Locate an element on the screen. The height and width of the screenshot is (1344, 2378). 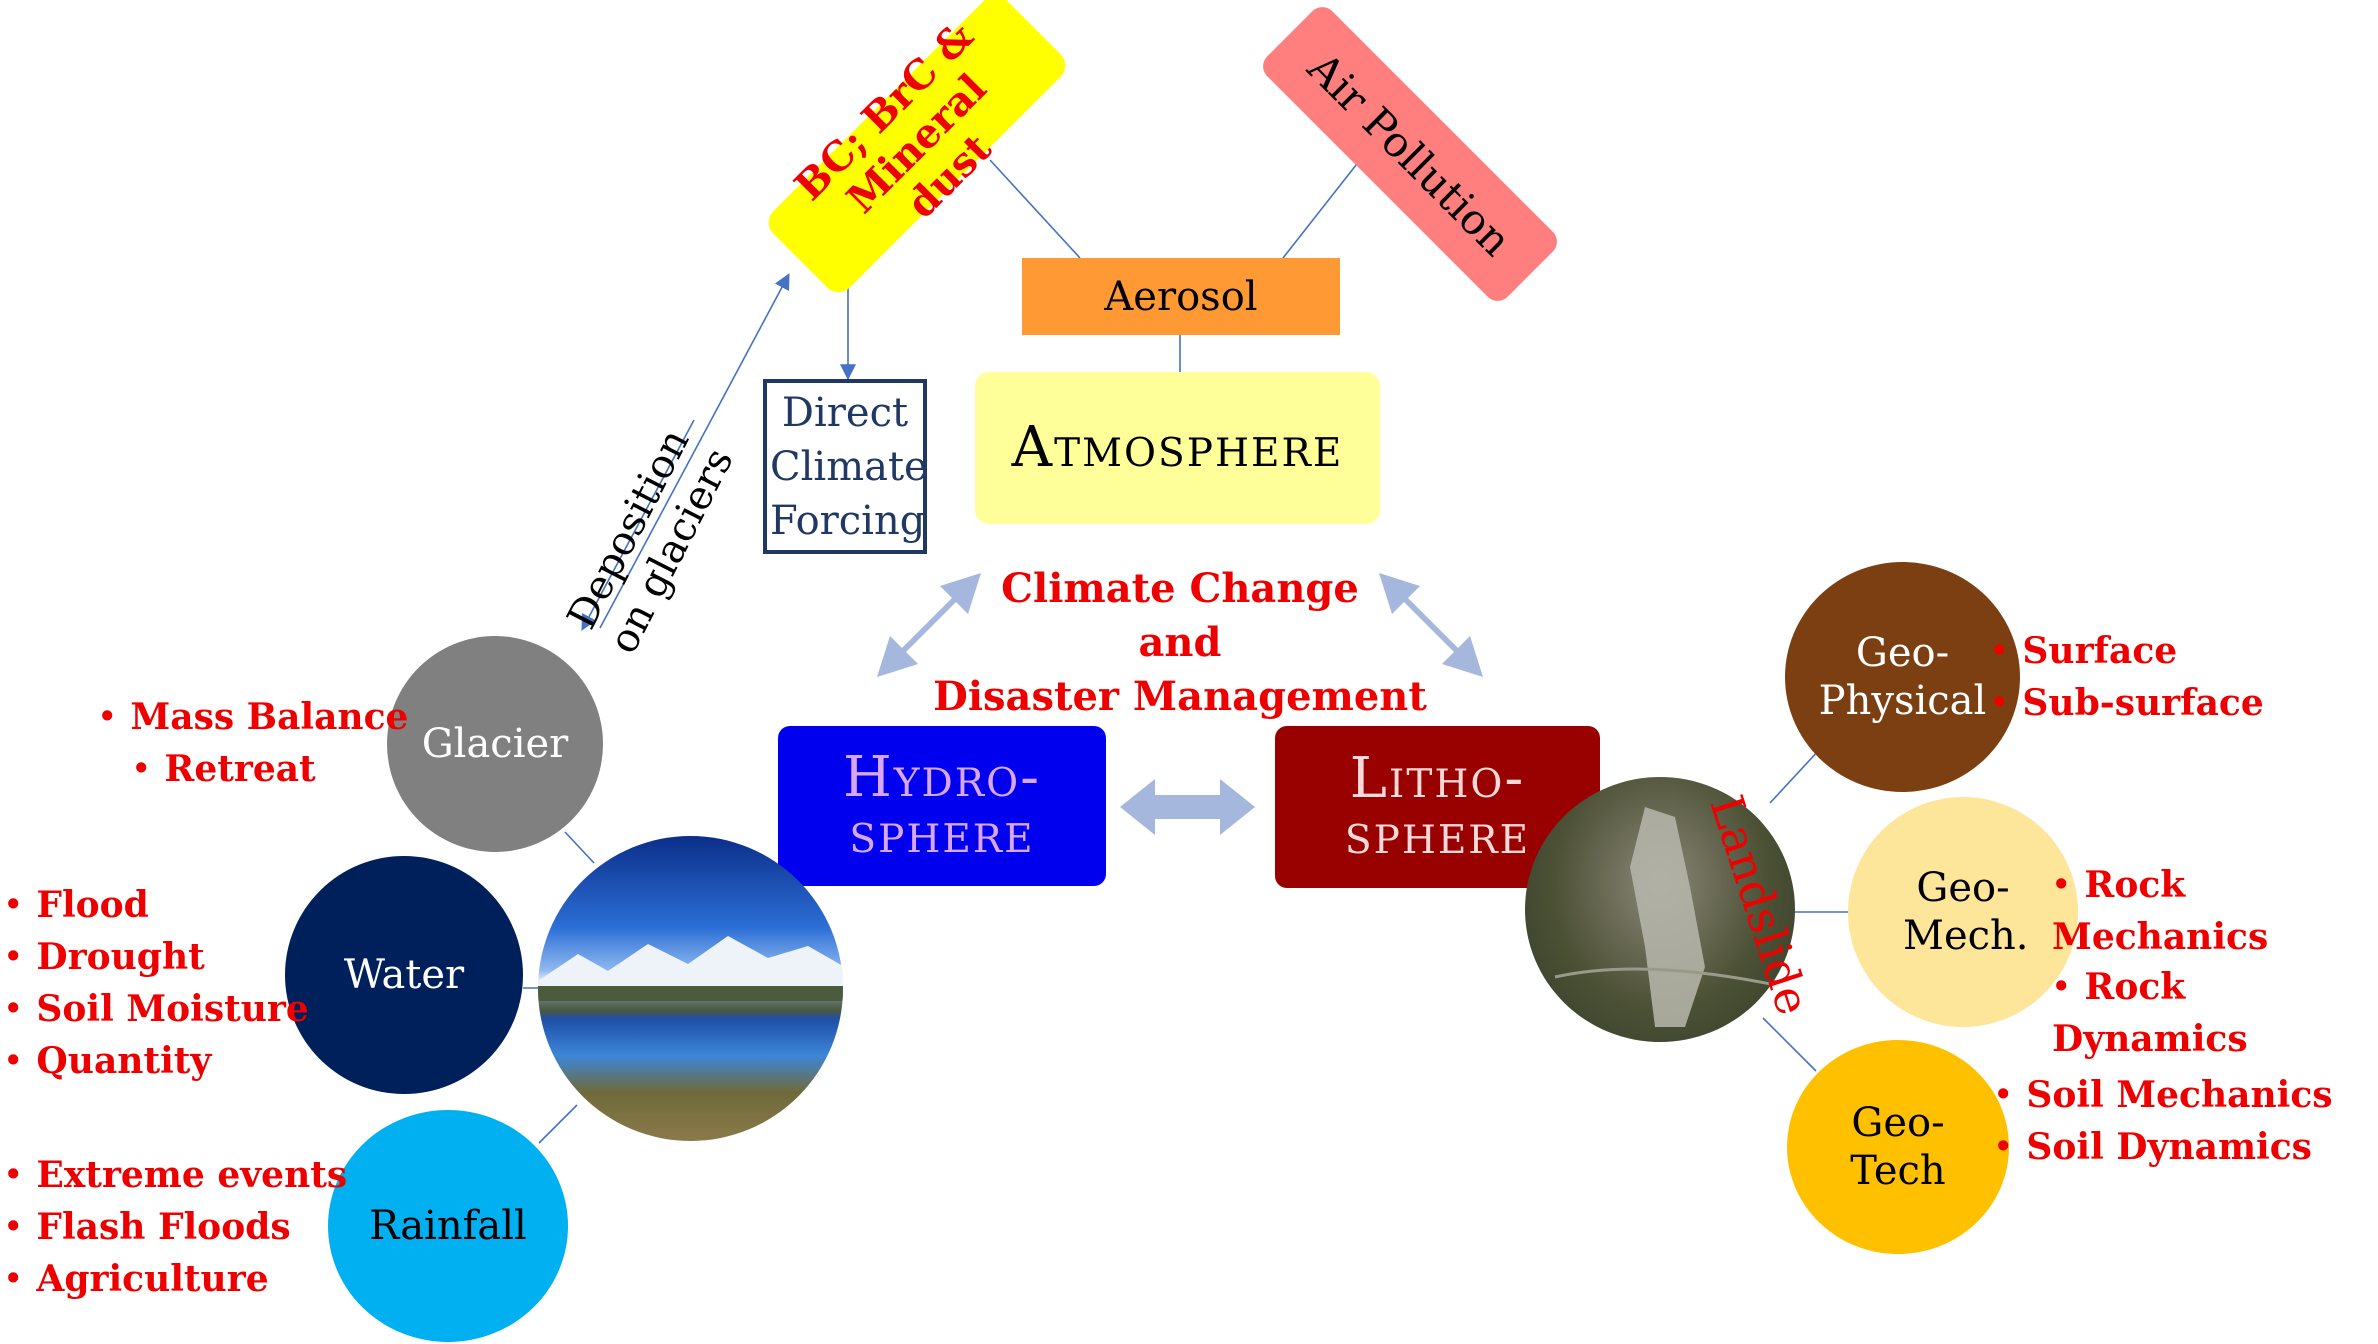
rainfall-item: Extreme events is located at coordinates (175, 1176).